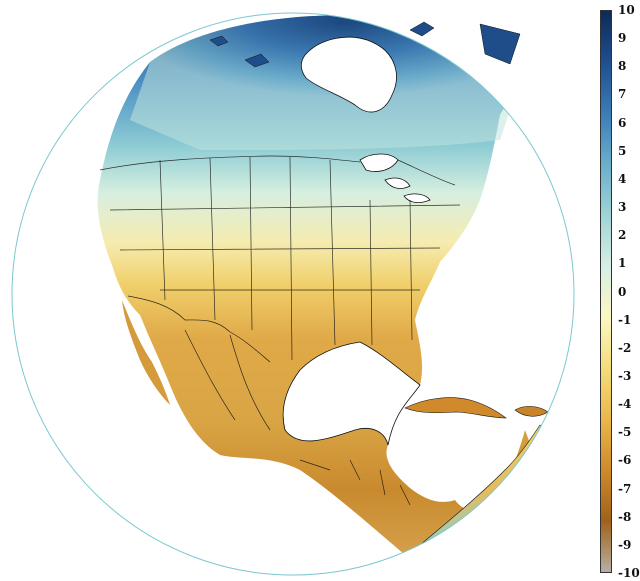 The width and height of the screenshot is (640, 581). I want to click on colorbar-tick-label: 5, so click(622, 150).